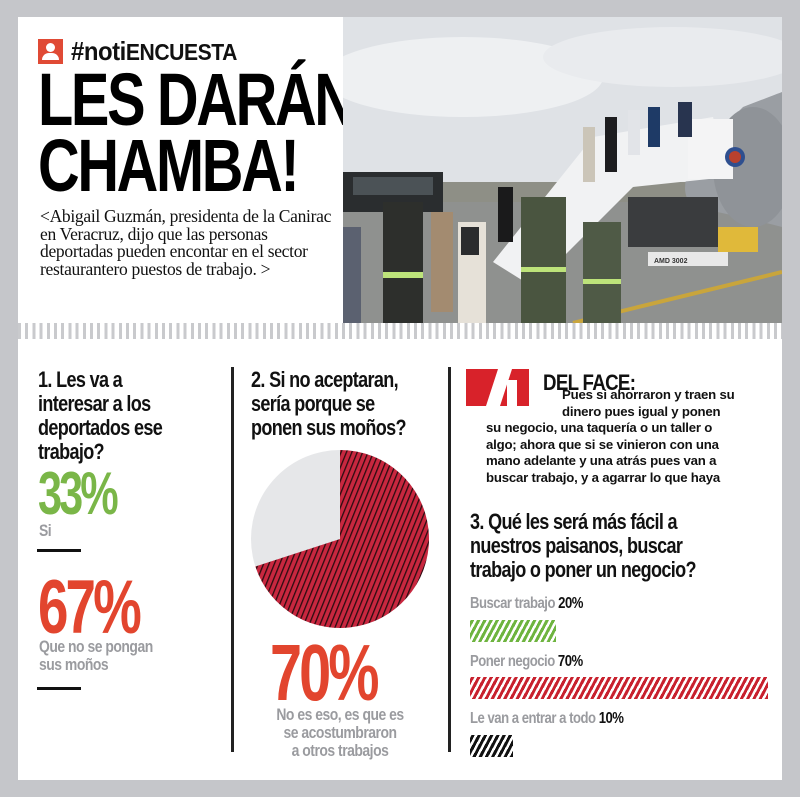 Image resolution: width=800 pixels, height=797 pixels. I want to click on pie-pct: 70%, so click(325, 672).